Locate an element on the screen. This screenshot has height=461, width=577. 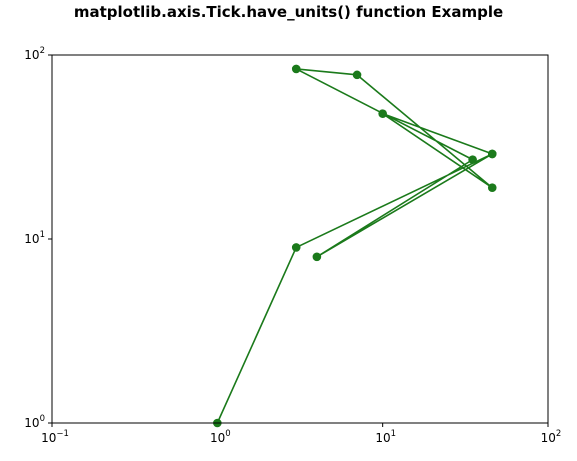
x-tick-label: 10⁰ is located at coordinates (220, 437).